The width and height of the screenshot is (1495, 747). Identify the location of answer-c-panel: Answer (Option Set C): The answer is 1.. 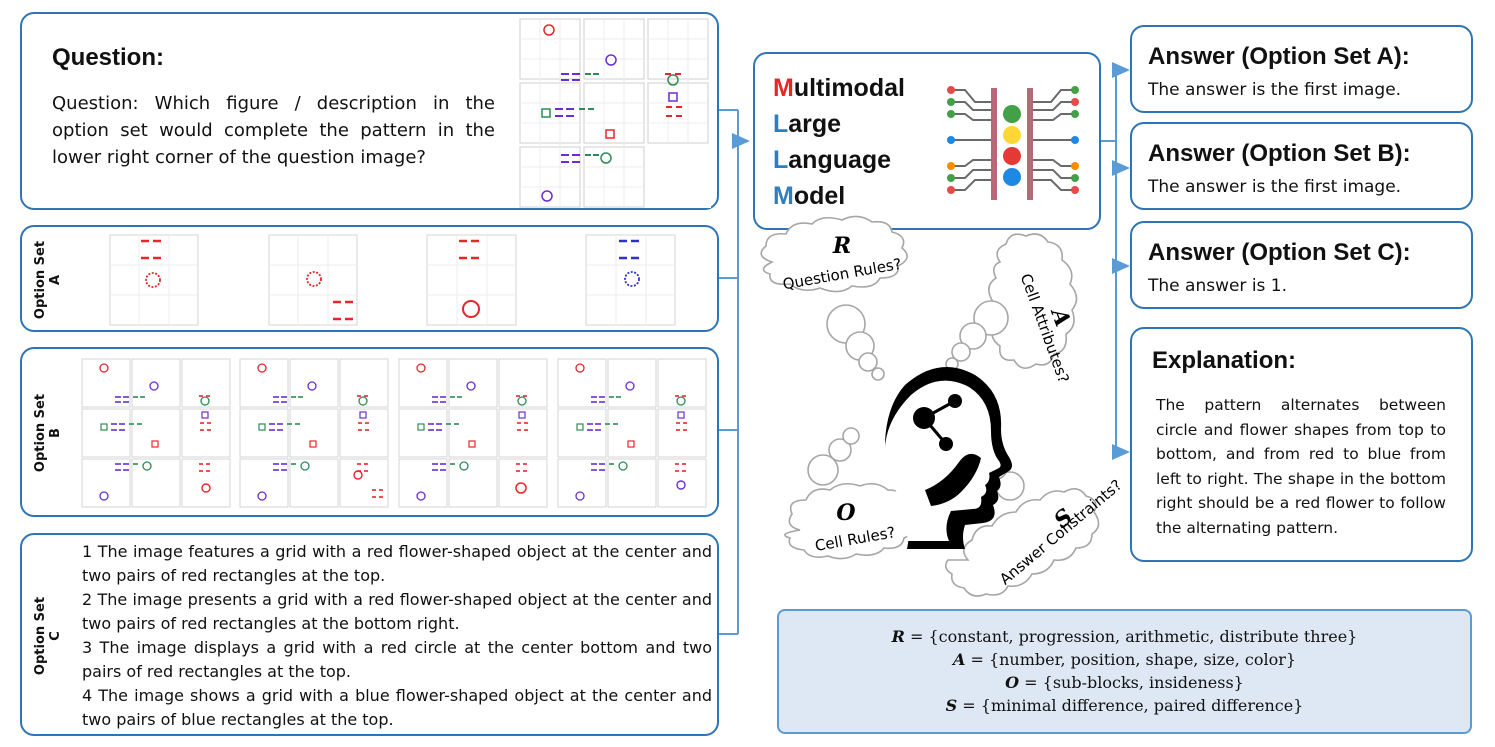
(1301, 265).